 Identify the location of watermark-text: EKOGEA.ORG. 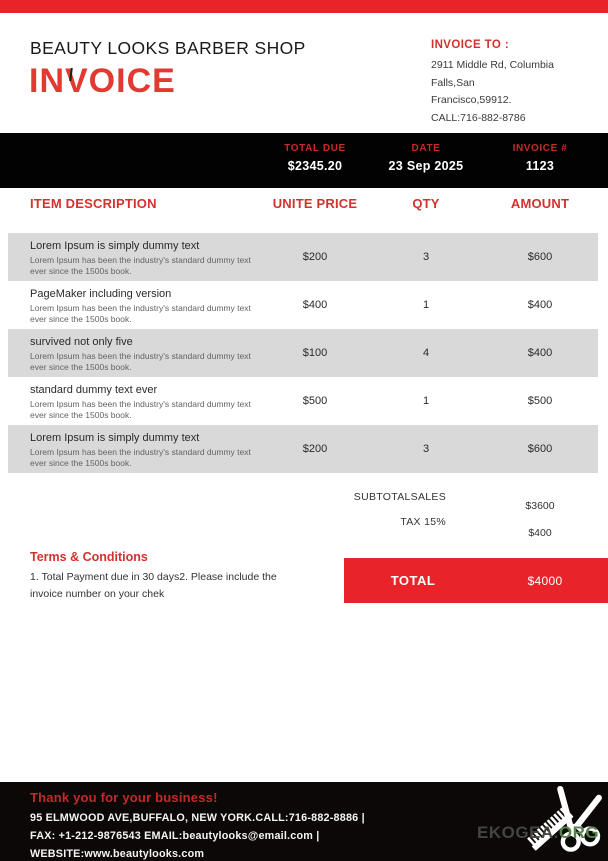
(538, 833).